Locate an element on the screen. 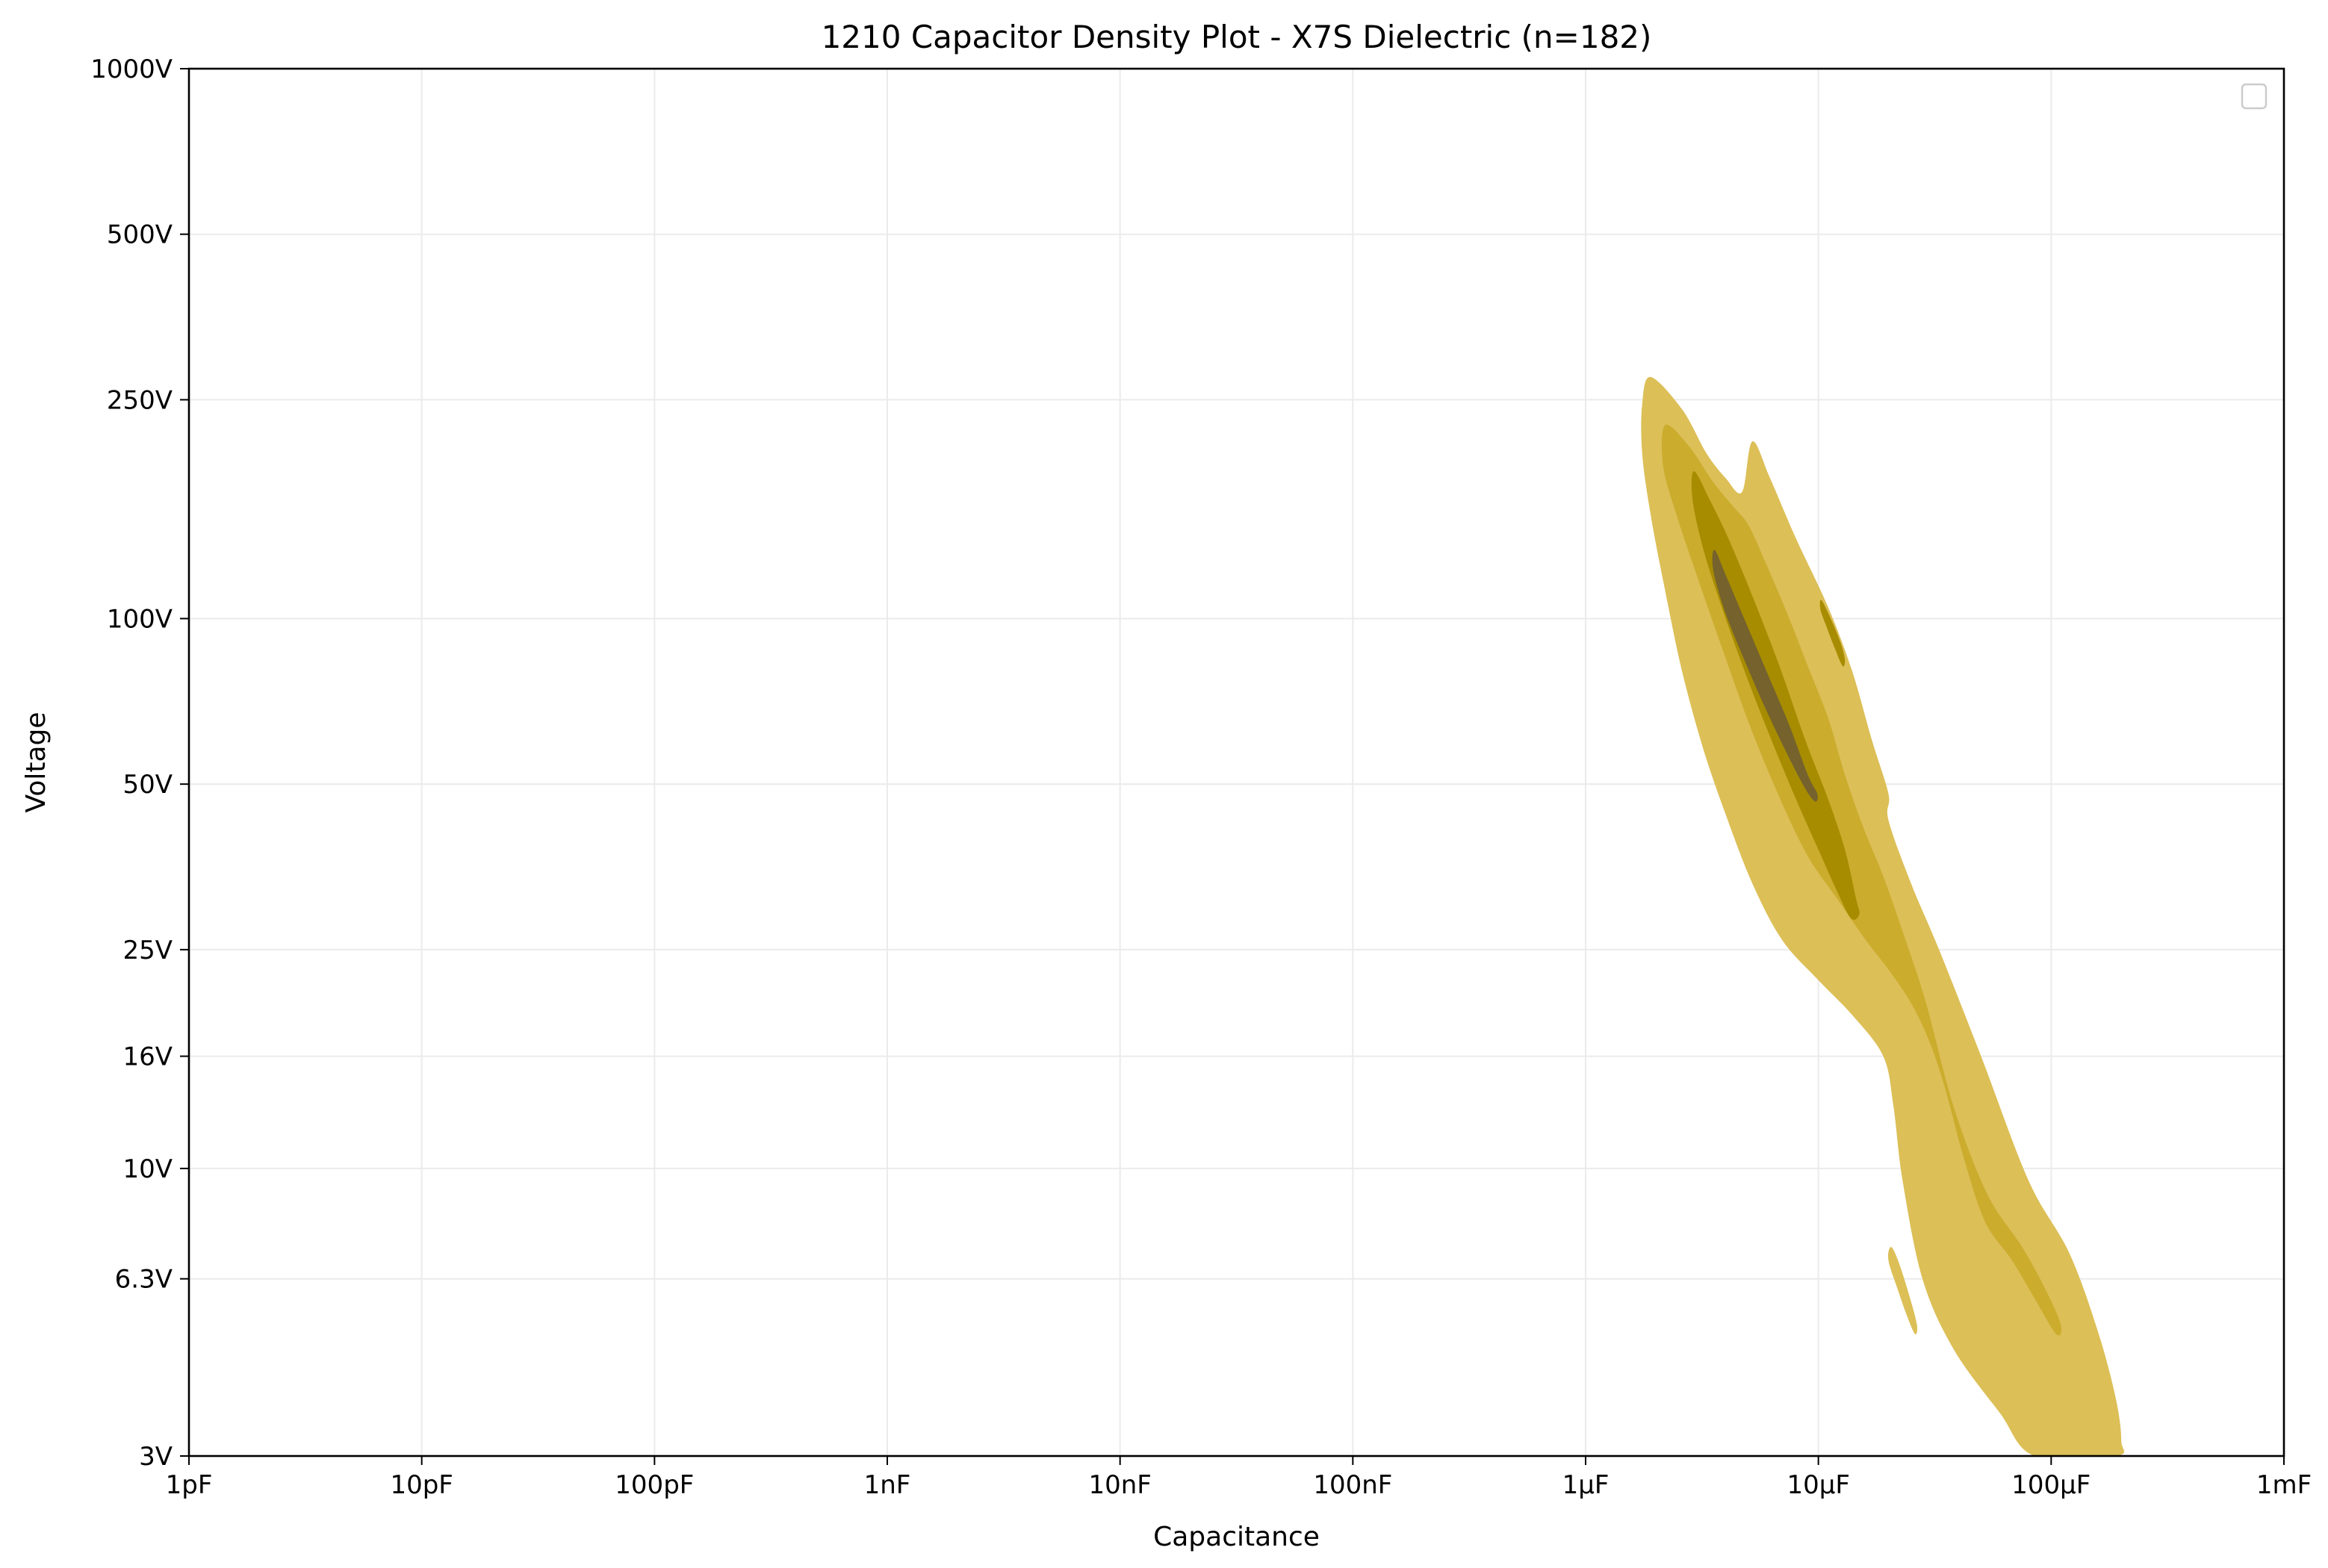  x-tick-label: 100µF is located at coordinates (2050, 1485).